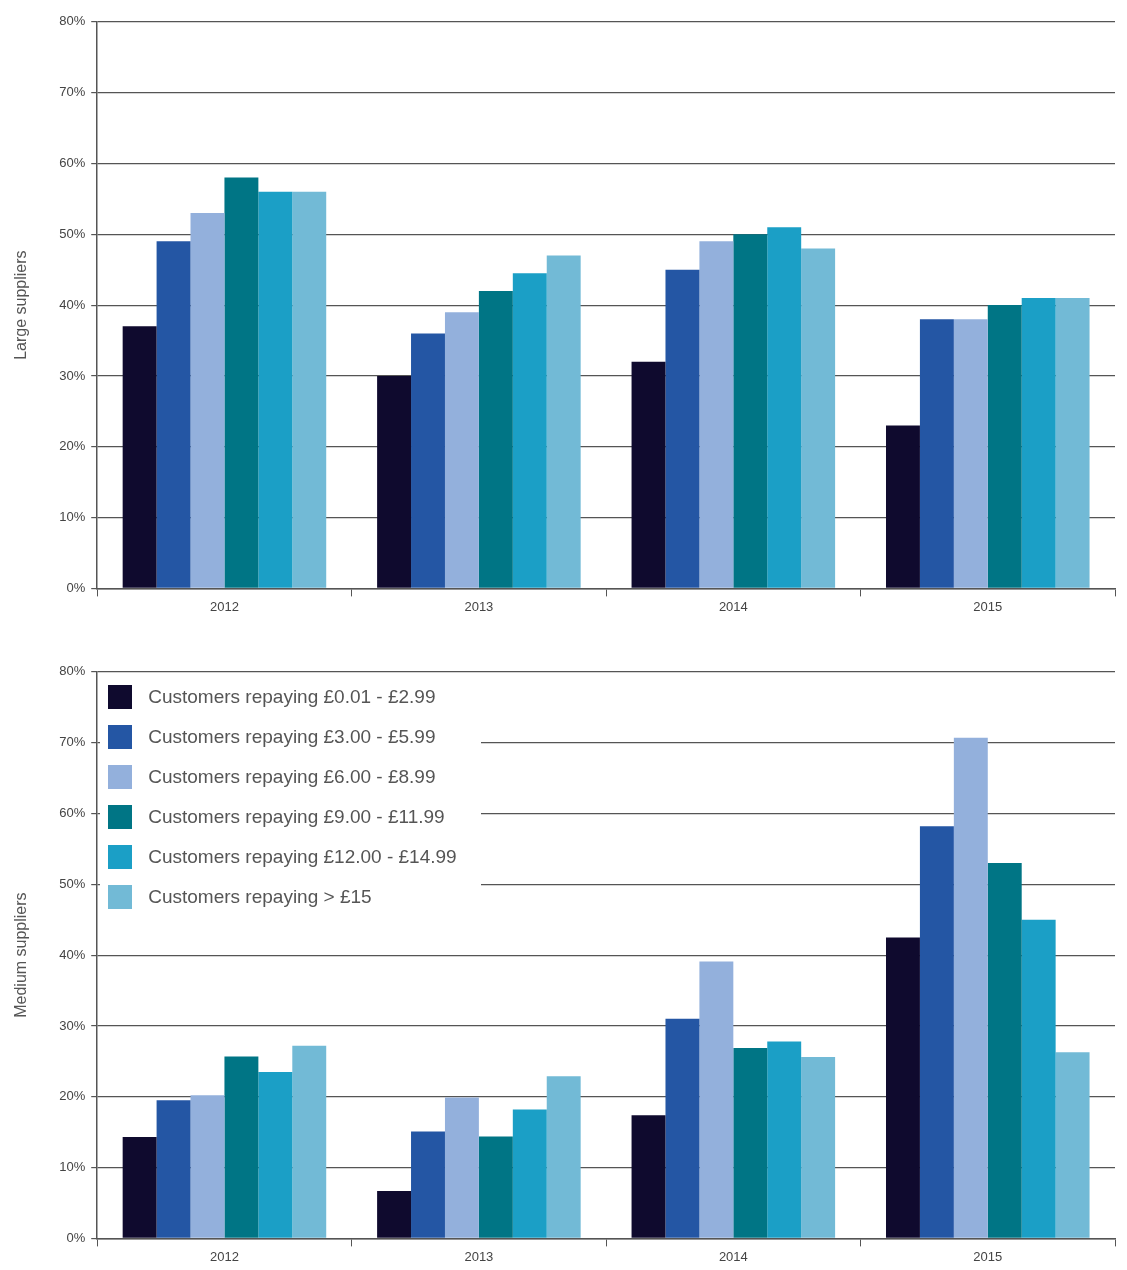 This screenshot has width=1127, height=1270. Describe the element at coordinates (302, 856) in the screenshot. I see `legend-label: Customers repaying £12.00 - £14.99` at that location.